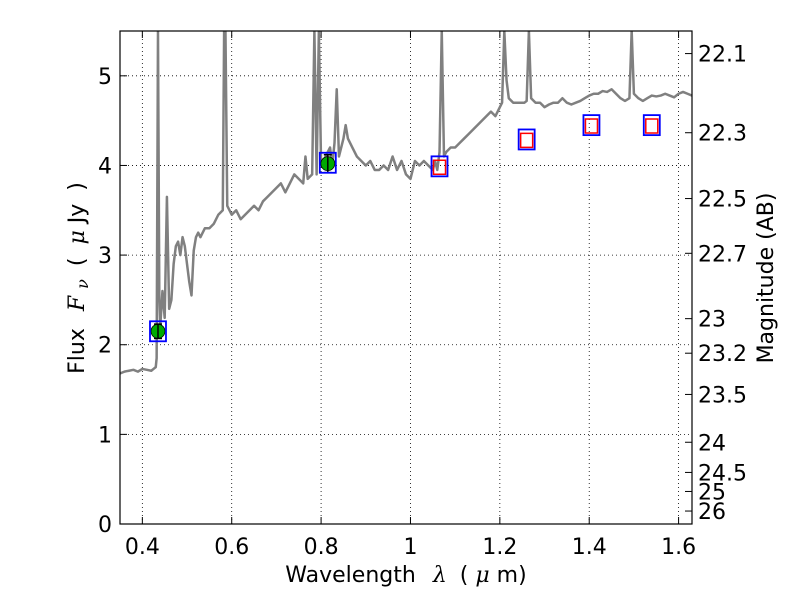 This screenshot has height=600, width=800. Describe the element at coordinates (712, 512) in the screenshot. I see `y2-tick-label: 26` at that location.